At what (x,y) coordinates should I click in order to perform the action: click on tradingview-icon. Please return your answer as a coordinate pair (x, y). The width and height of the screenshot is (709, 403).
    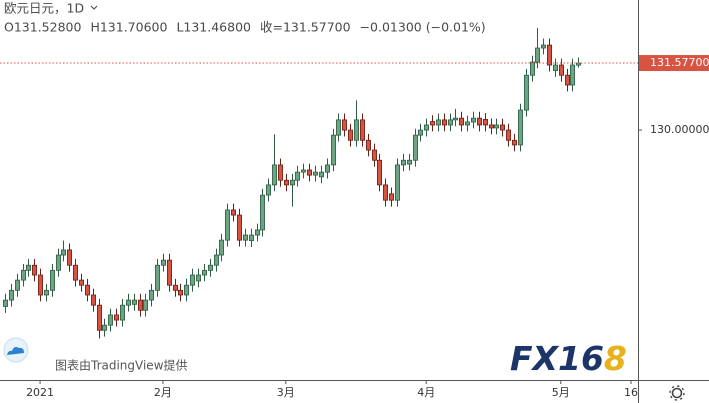
    Looking at the image, I should click on (16, 350).